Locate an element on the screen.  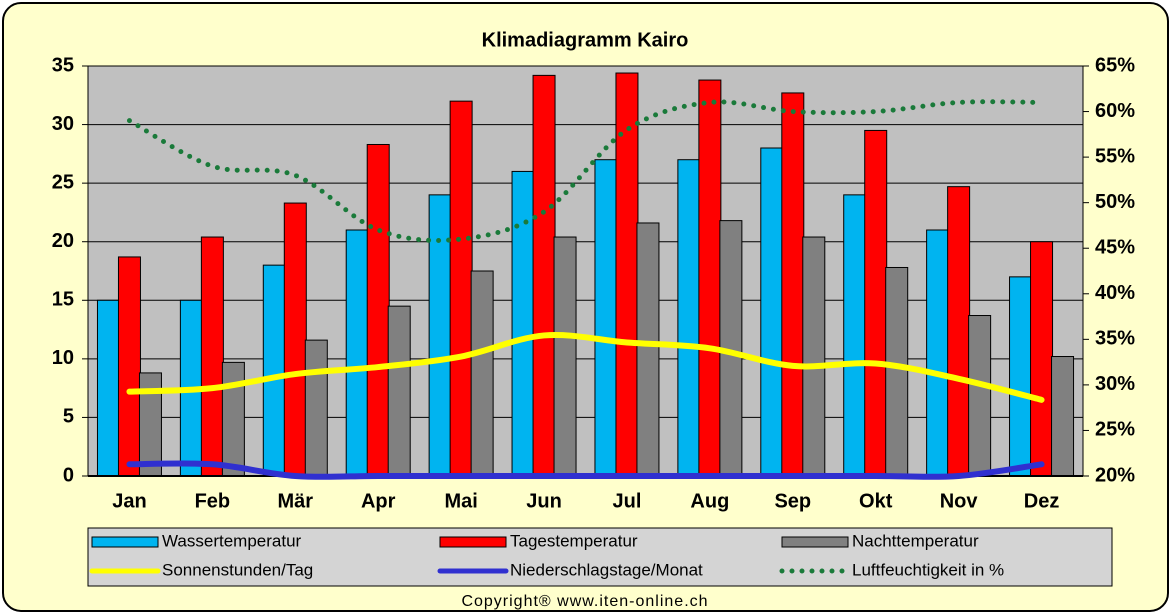
y2-tick-label: 55% is located at coordinates (1115, 156).